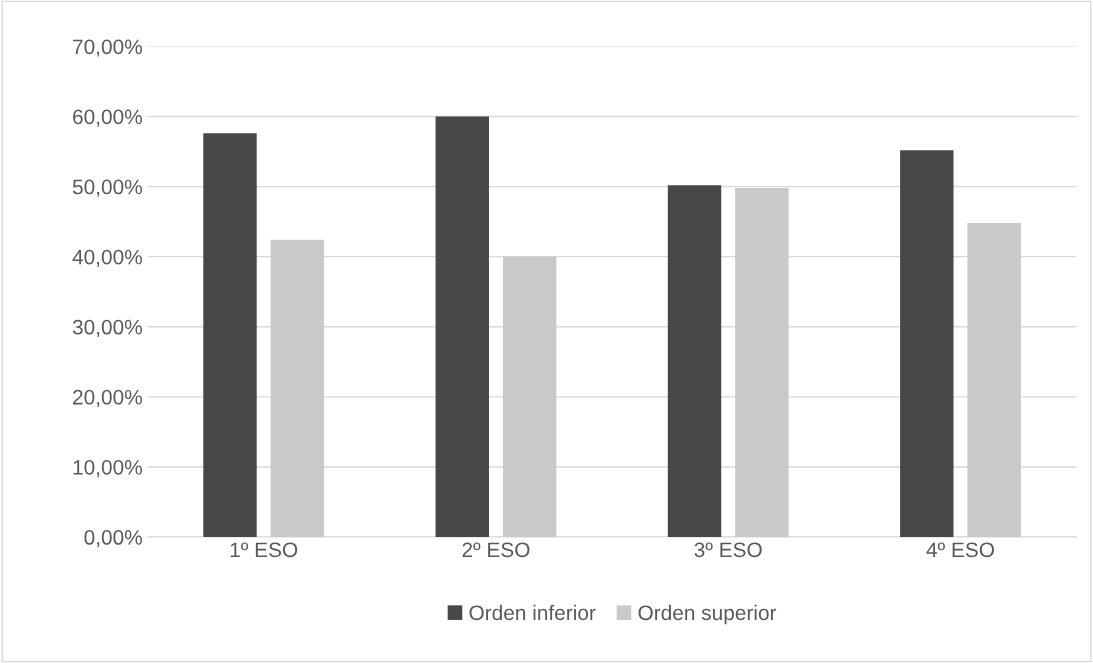  I want to click on y-tick-label: 70,00%, so click(107, 48).